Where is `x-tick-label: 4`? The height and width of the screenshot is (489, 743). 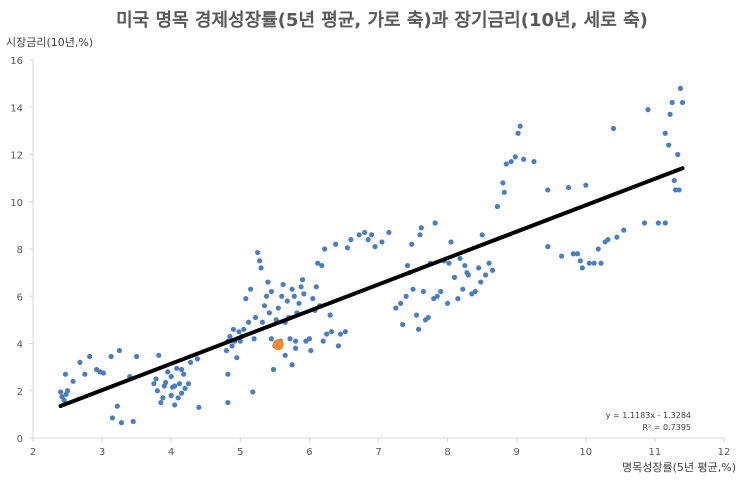
x-tick-label: 4 is located at coordinates (171, 452).